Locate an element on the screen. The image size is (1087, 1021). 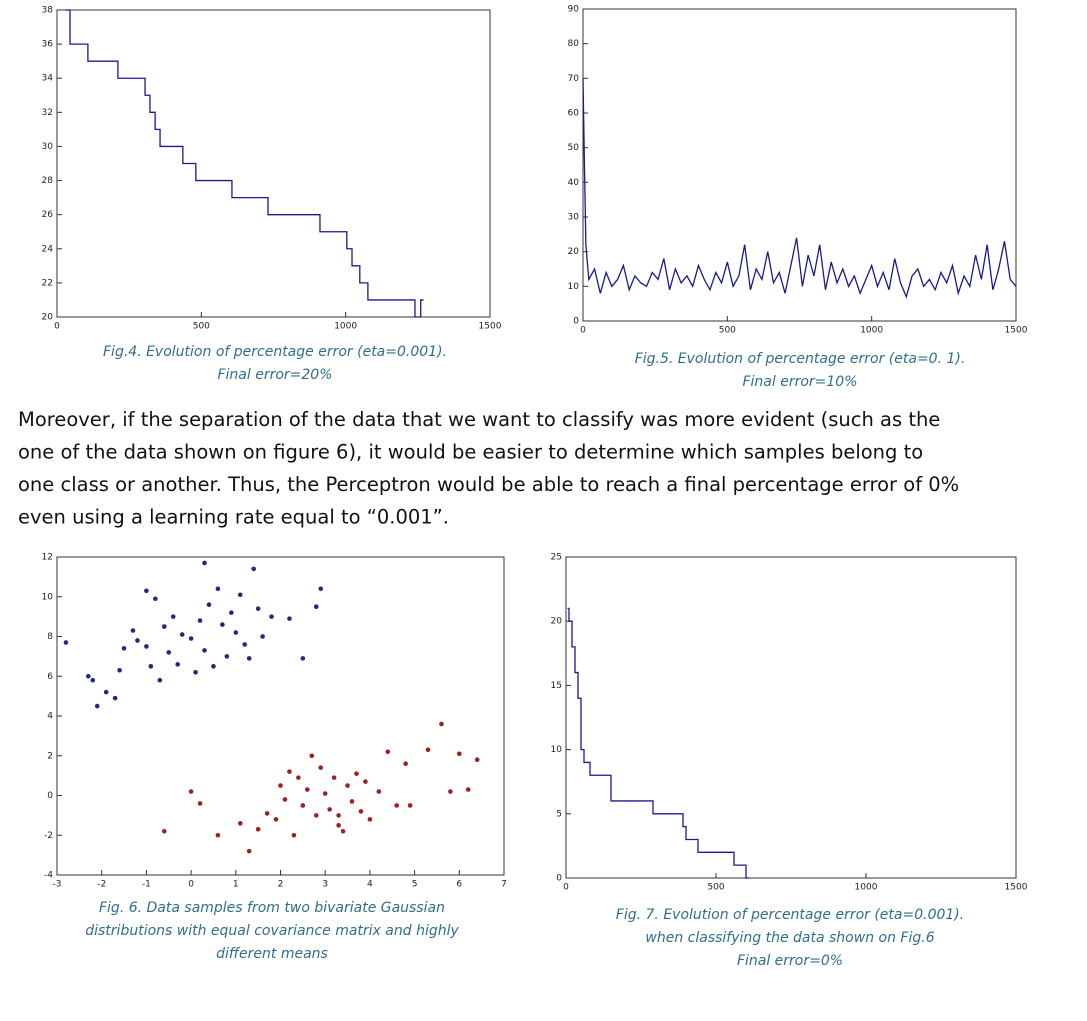
x-tick-label: -3 is located at coordinates (57, 885).